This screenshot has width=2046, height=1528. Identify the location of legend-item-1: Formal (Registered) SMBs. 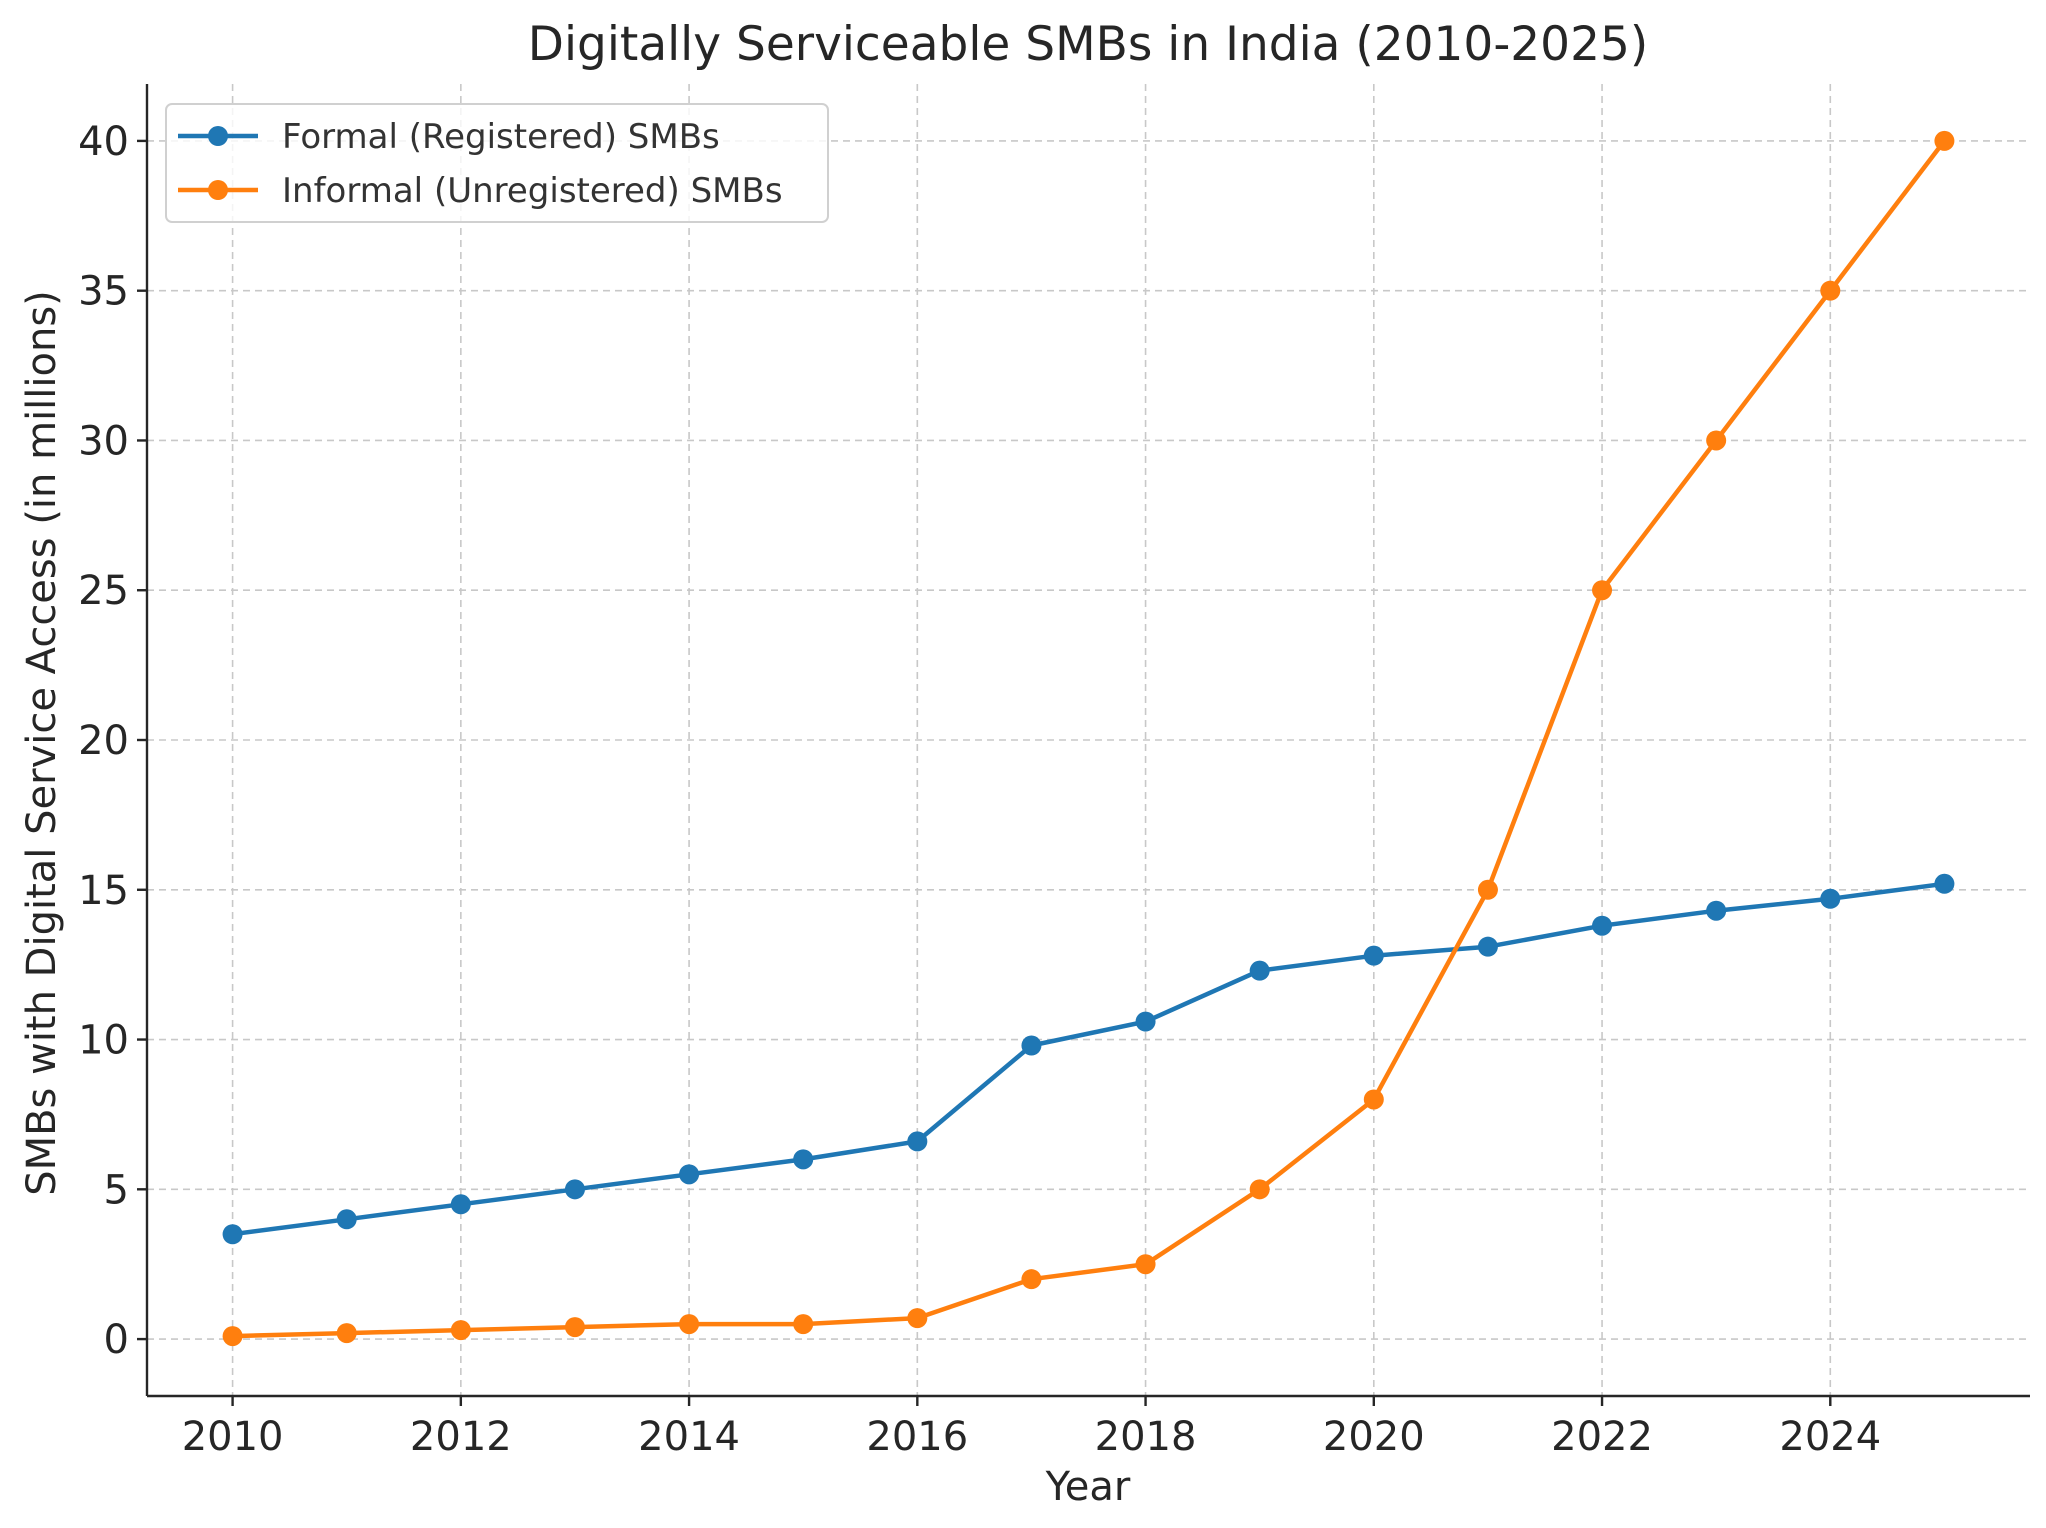
(449, 137).